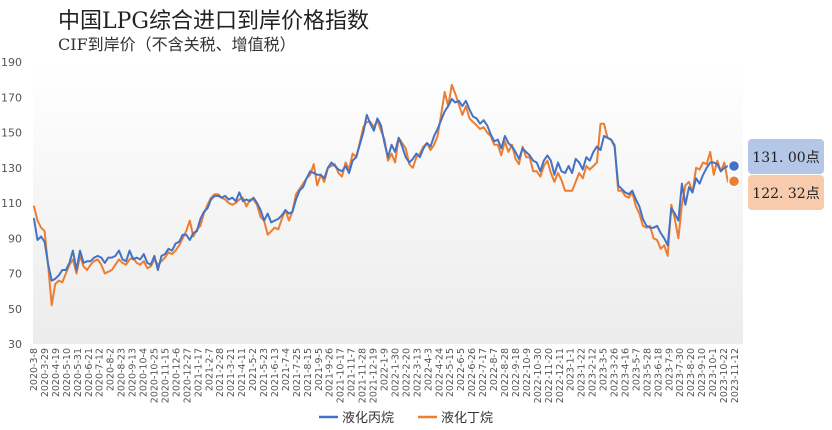 Image resolution: width=832 pixels, height=430 pixels. What do you see at coordinates (154, 375) in the screenshot?
I see `x-tick-label: 2020-10-25` at bounding box center [154, 375].